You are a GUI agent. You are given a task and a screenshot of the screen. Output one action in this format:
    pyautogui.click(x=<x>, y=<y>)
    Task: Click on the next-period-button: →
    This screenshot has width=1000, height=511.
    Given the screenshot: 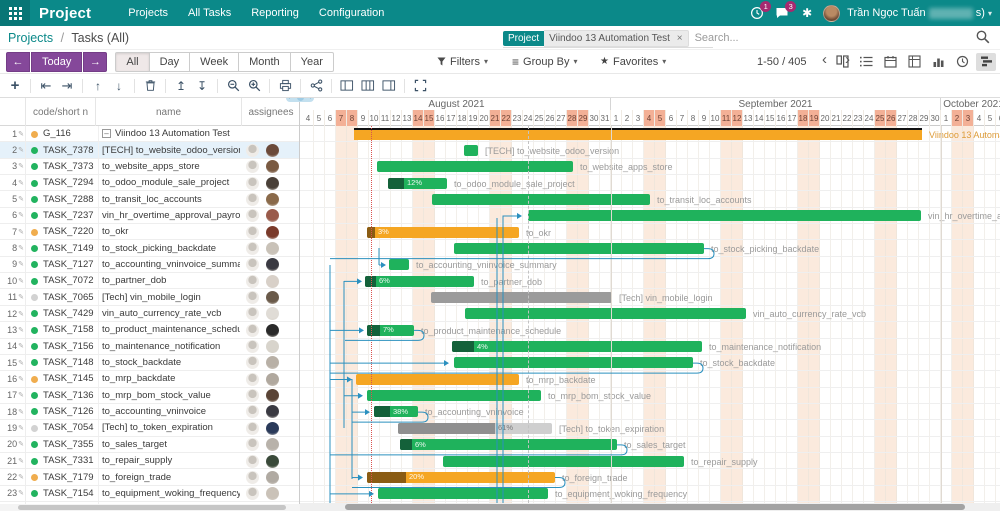 What is the action you would take?
    pyautogui.click(x=95, y=61)
    